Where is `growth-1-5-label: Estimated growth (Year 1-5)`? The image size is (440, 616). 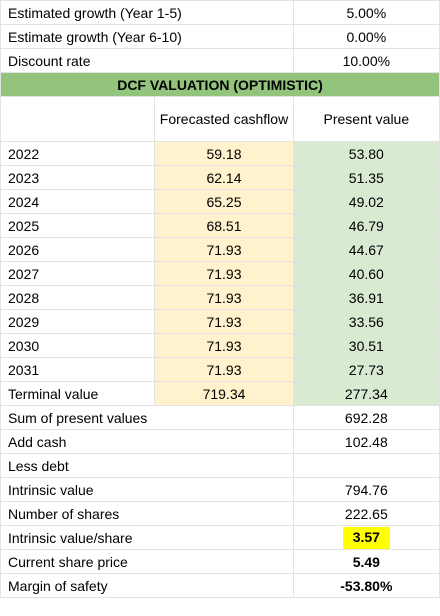
growth-1-5-label: Estimated growth (Year 1-5) is located at coordinates (147, 12).